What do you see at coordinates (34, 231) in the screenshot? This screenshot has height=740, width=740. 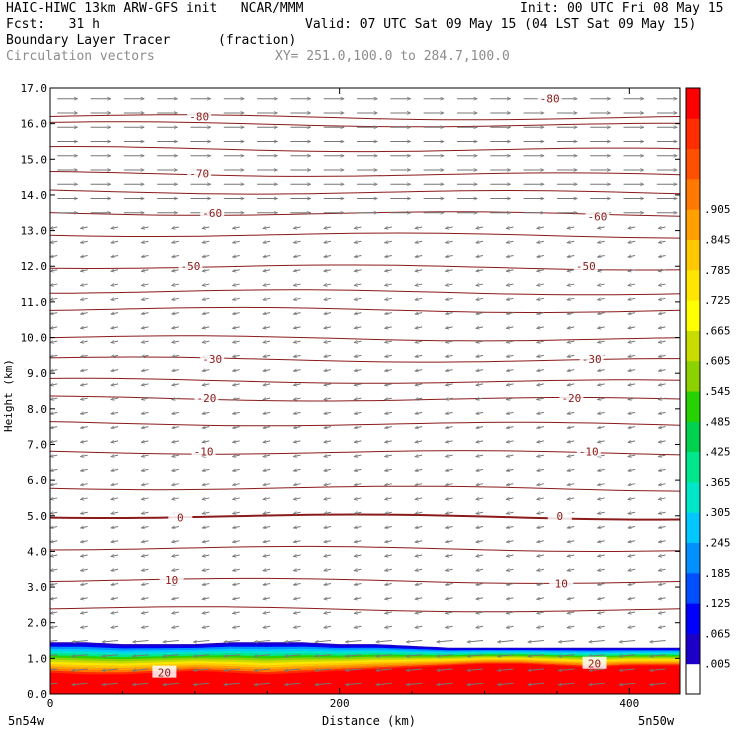 I see `y-tick-label: 13.0` at bounding box center [34, 231].